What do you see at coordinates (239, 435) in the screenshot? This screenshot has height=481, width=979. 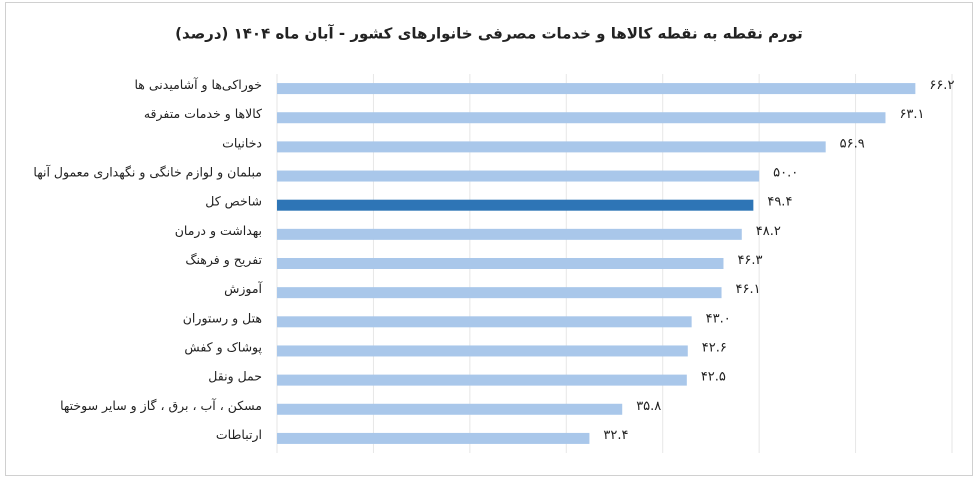 I see `category-label: ارتباطات` at bounding box center [239, 435].